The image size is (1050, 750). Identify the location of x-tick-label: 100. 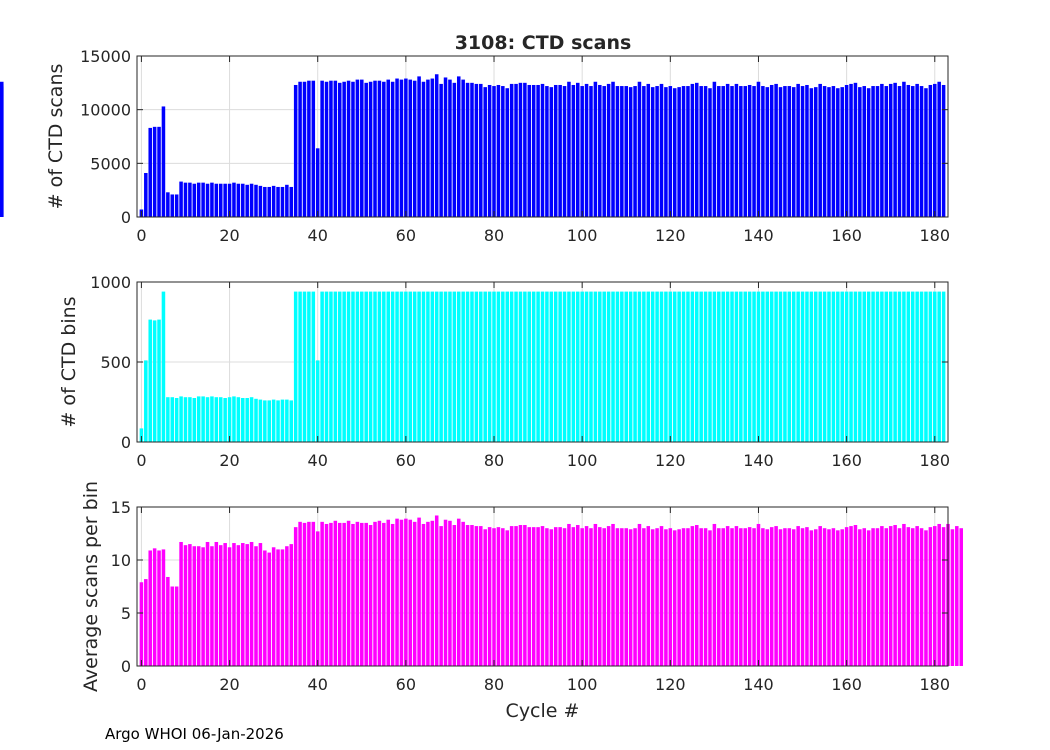
(582, 684).